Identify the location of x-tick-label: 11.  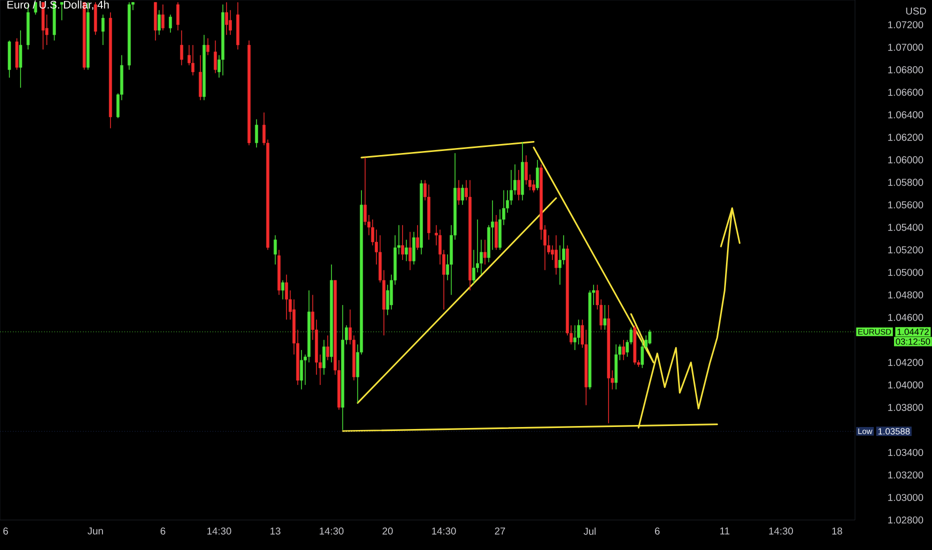
(725, 531).